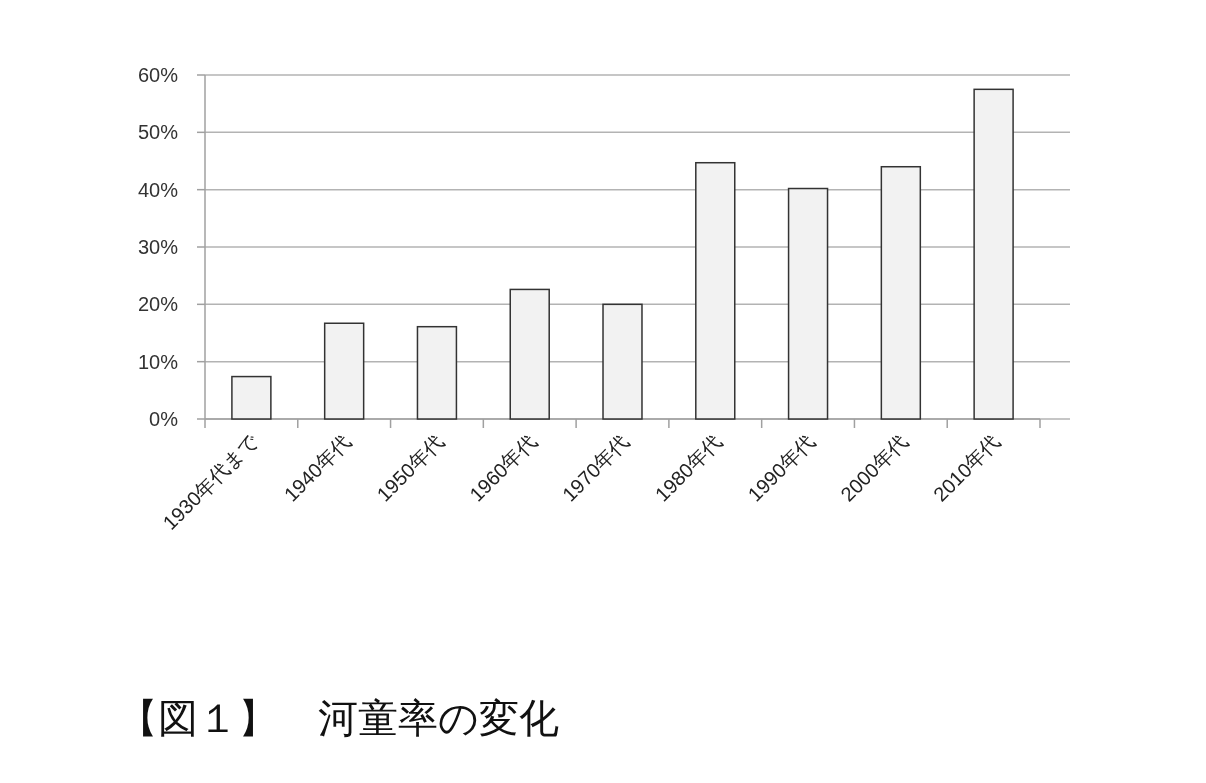 This screenshot has height=783, width=1206. Describe the element at coordinates (158, 189) in the screenshot. I see `y-tick-label: 40%` at that location.